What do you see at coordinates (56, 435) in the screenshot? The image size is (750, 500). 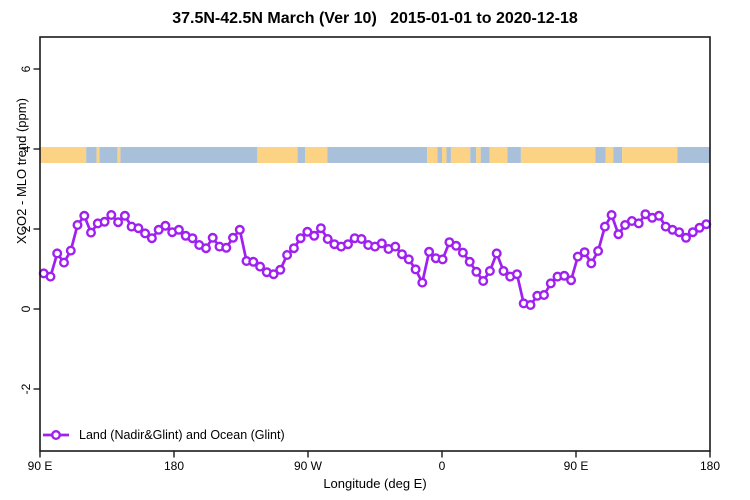 I see `legend-line-marker-icon` at bounding box center [56, 435].